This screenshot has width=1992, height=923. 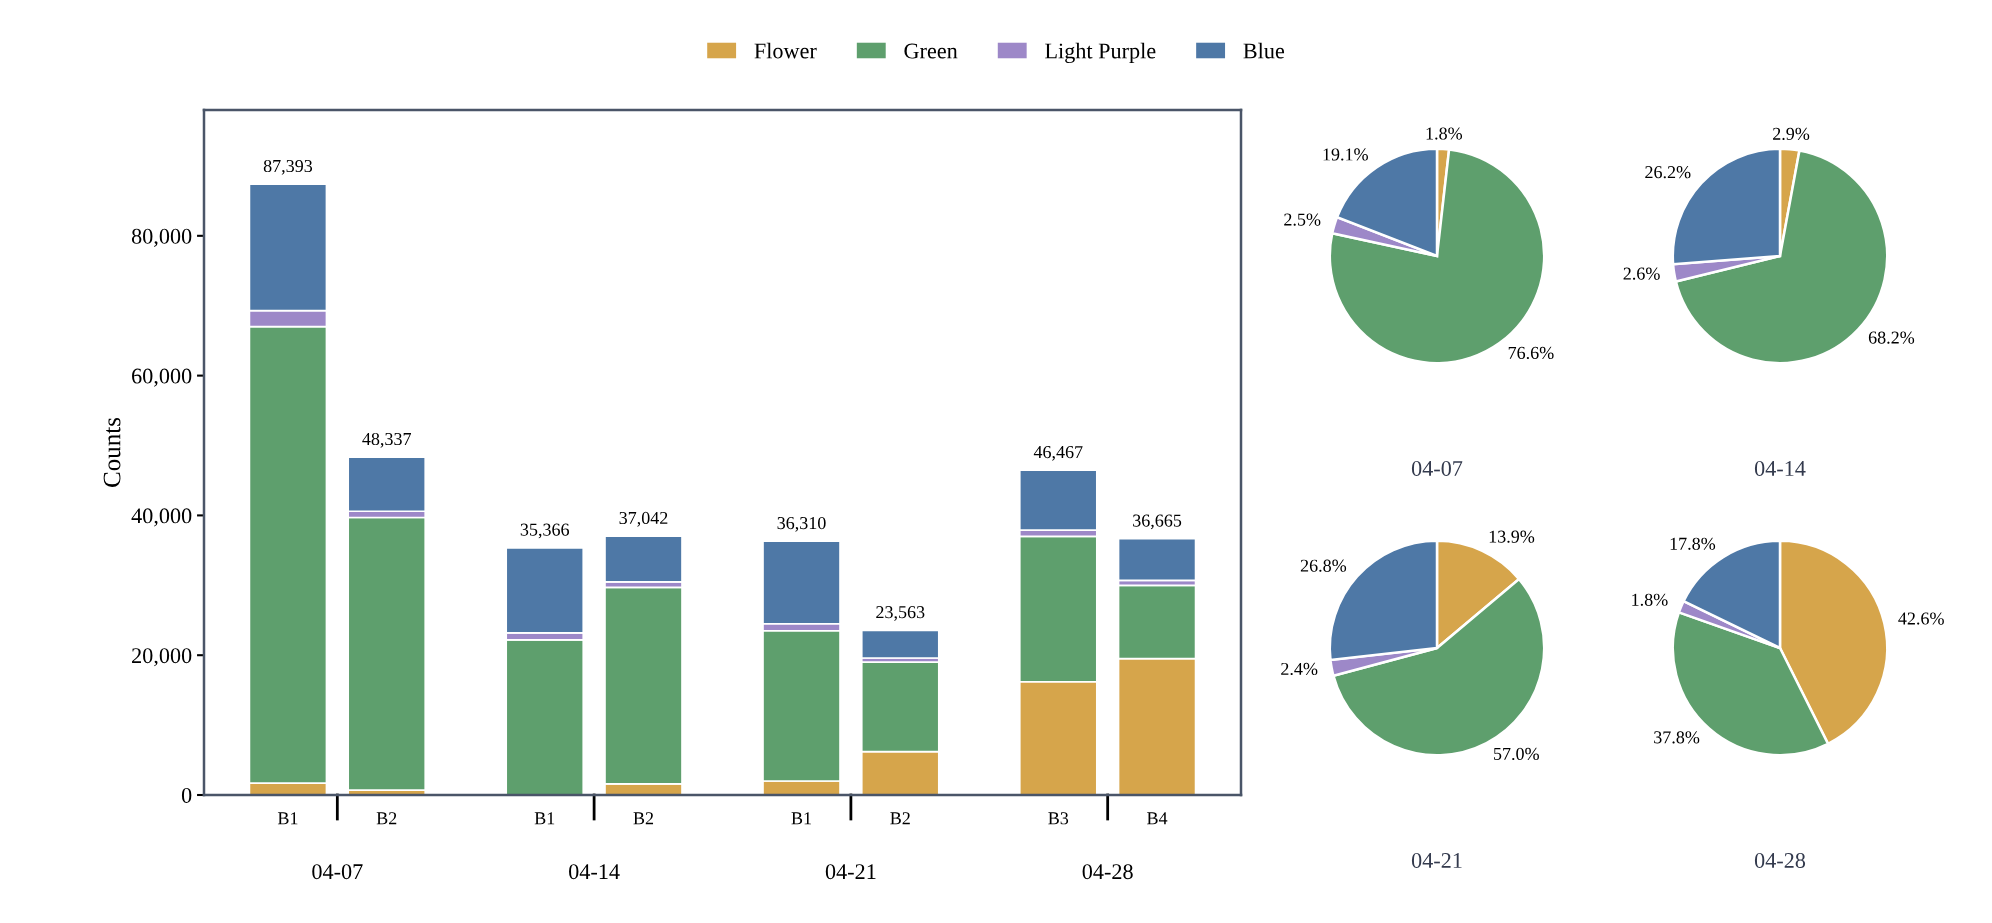 What do you see at coordinates (112, 452) in the screenshot?
I see `y-axis-title: Counts` at bounding box center [112, 452].